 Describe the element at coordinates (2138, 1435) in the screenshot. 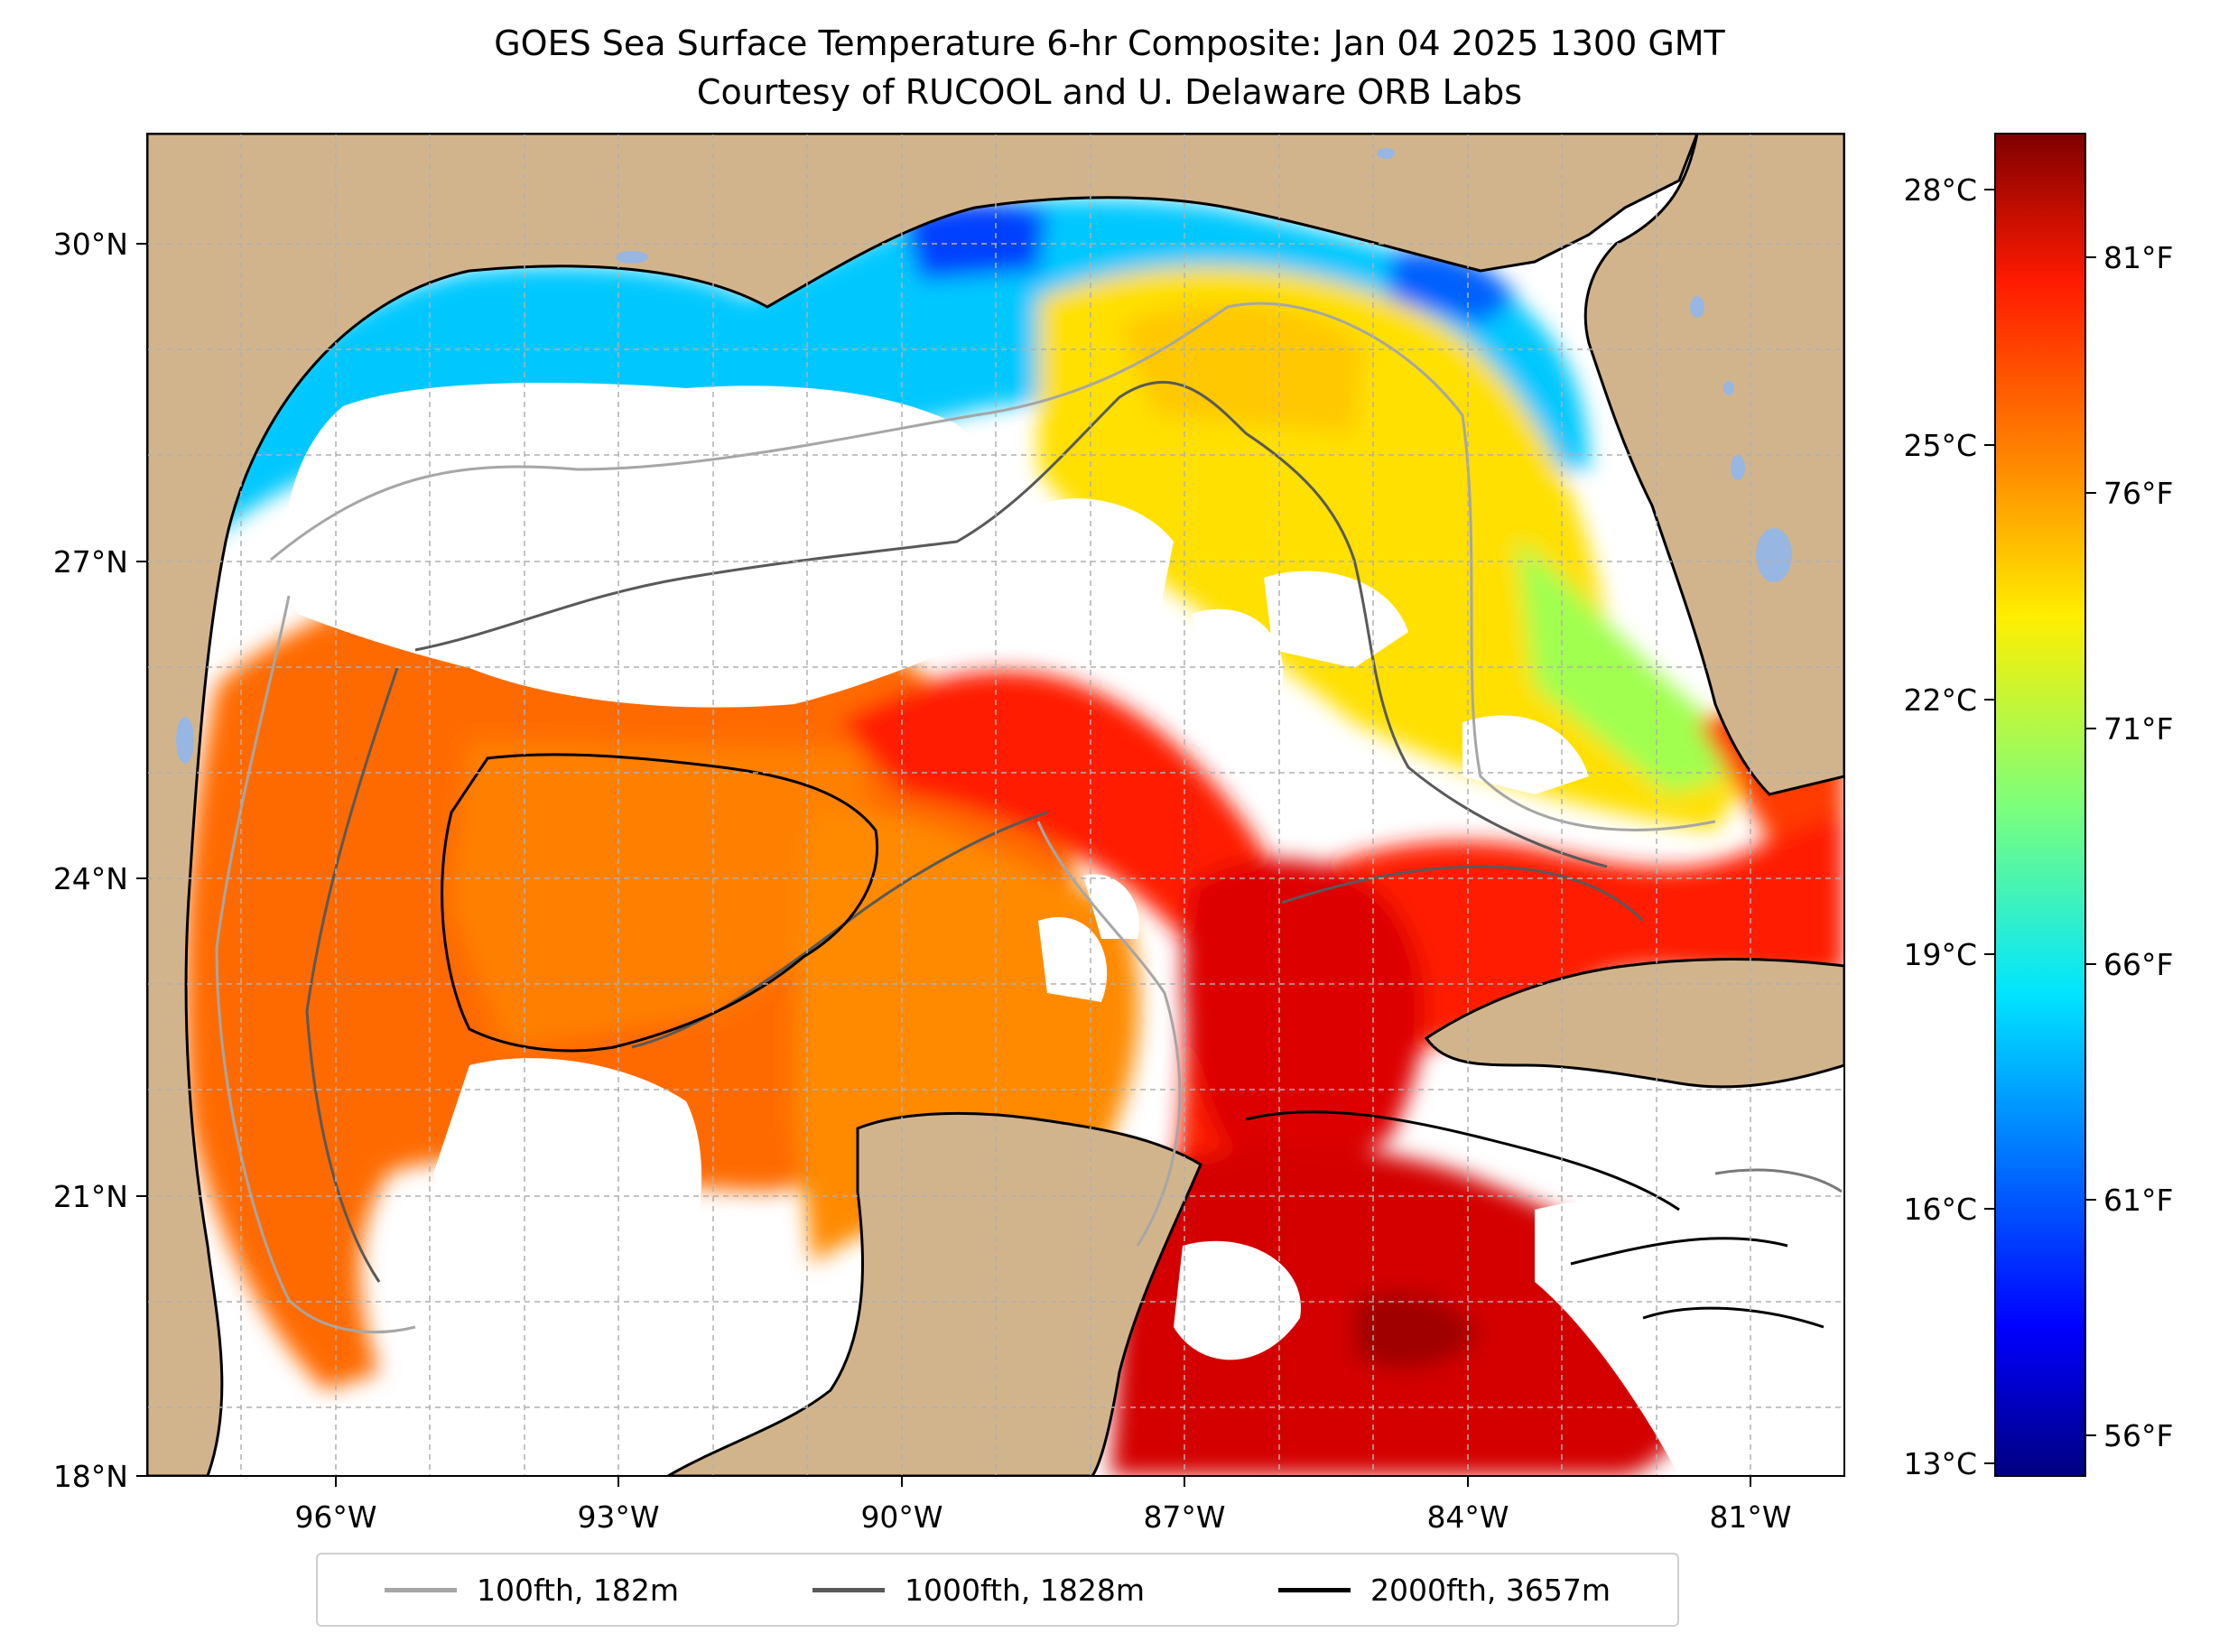

I see `fahrenheit-label: 56°F` at that location.